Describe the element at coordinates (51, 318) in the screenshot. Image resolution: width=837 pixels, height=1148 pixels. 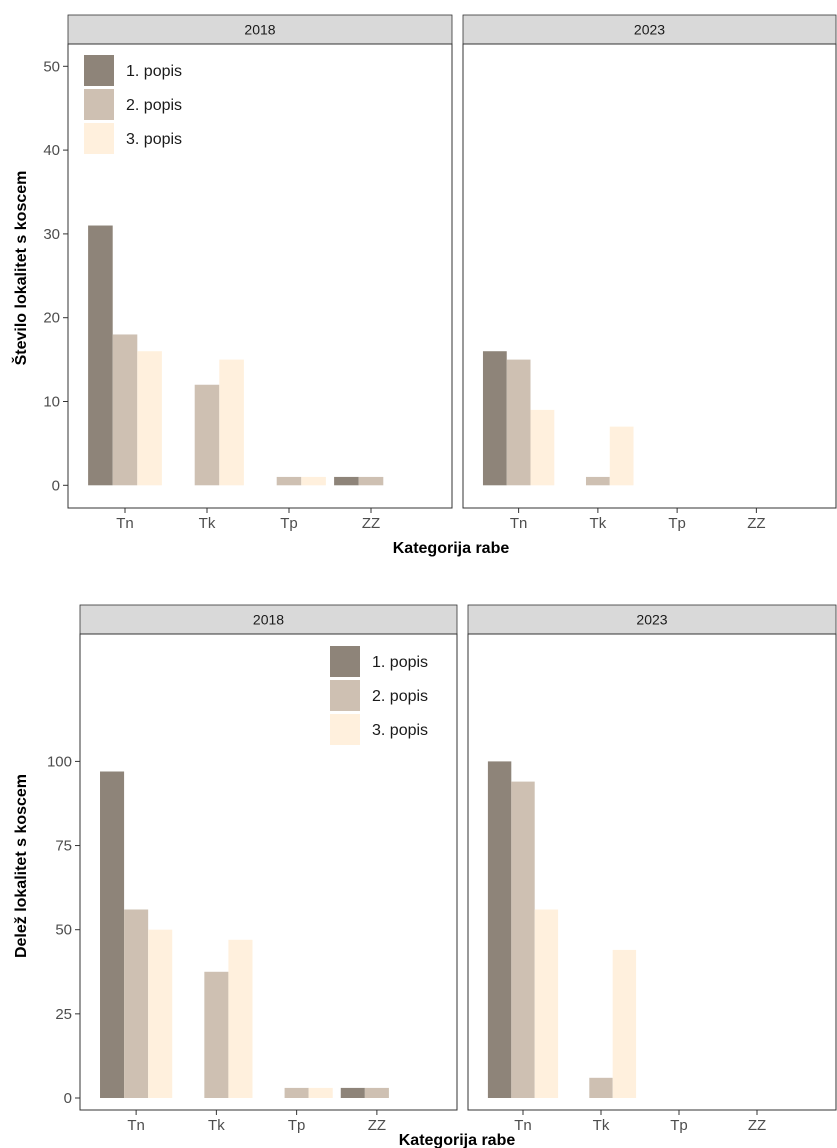
I see `y-tick-label: 20` at that location.